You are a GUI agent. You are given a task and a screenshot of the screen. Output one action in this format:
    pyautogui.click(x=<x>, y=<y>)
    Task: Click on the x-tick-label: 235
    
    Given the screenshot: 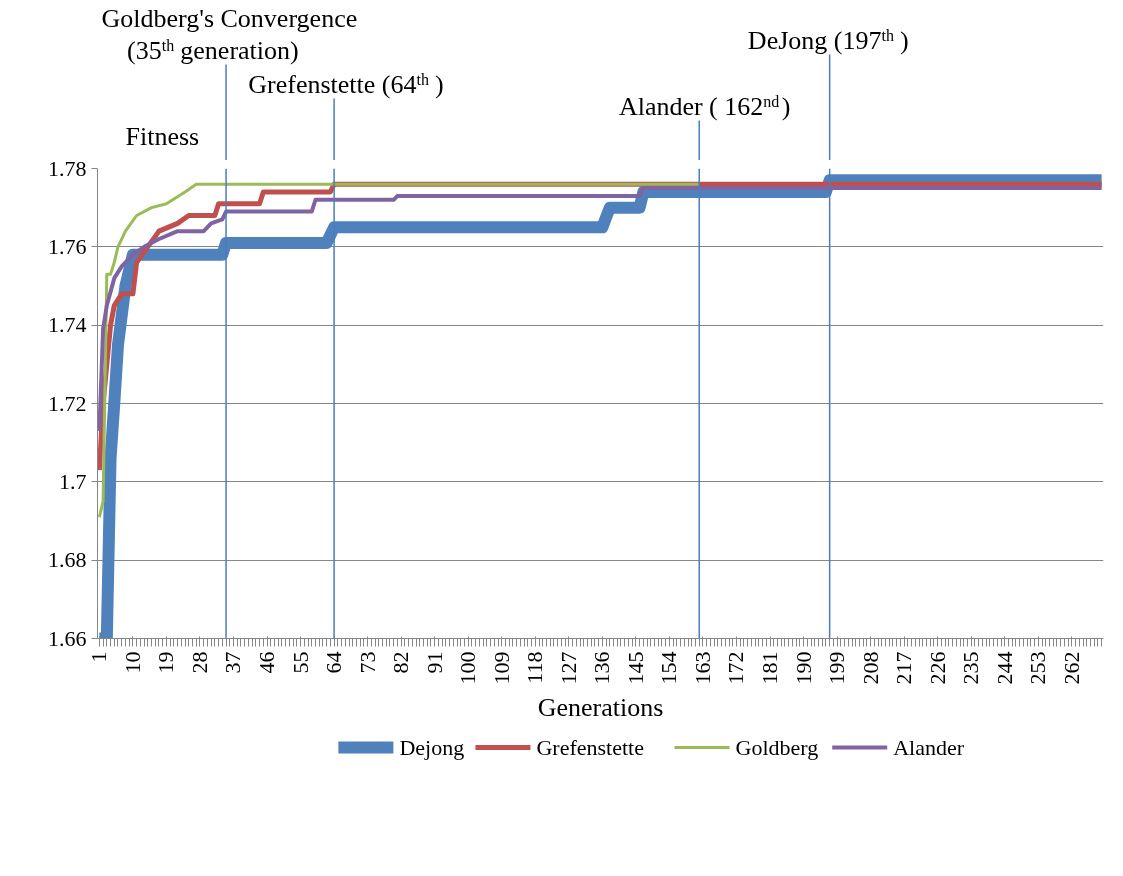 What is the action you would take?
    pyautogui.click(x=971, y=668)
    